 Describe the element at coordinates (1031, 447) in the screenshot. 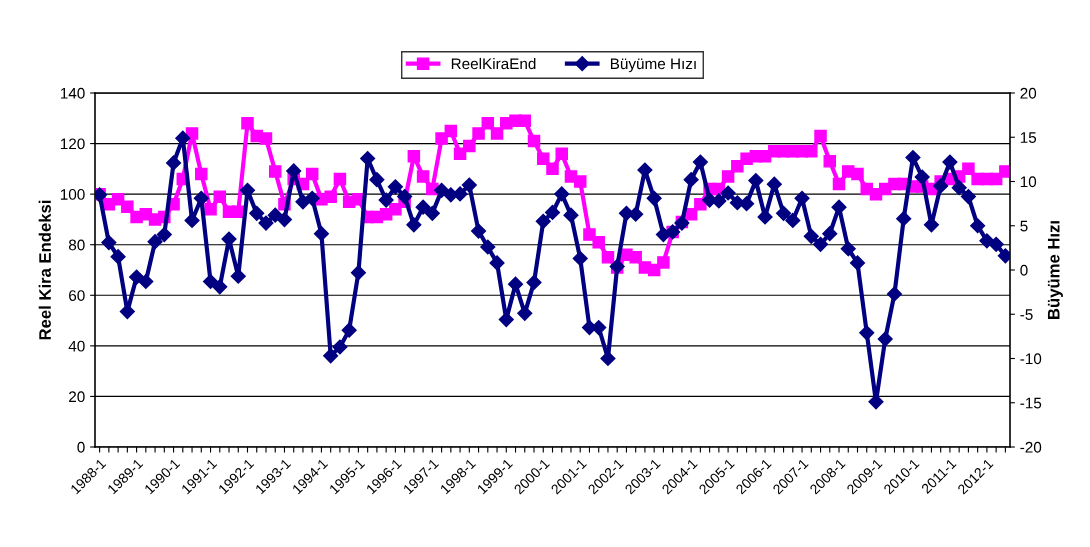

I see `y2-tick-label: -20` at that location.